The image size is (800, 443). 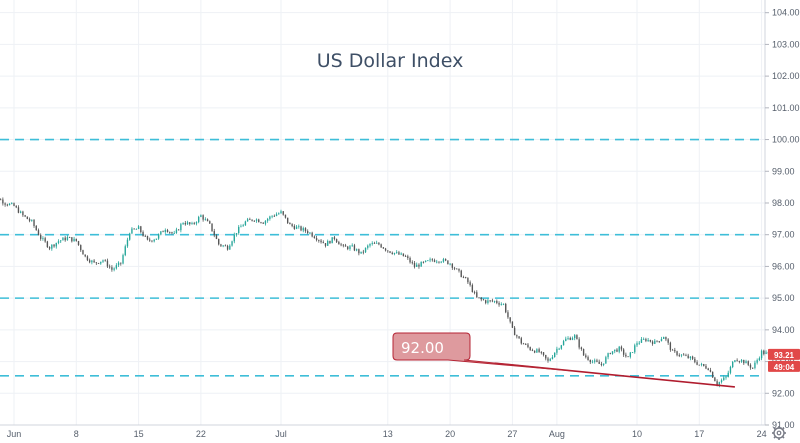 I want to click on gear-icon, so click(x=779, y=433).